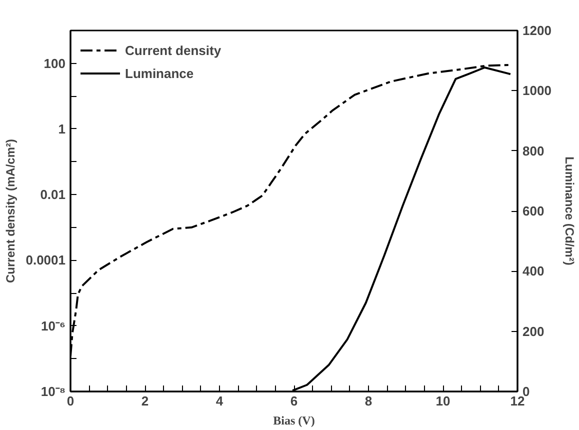 The width and height of the screenshot is (579, 430). Describe the element at coordinates (55, 63) in the screenshot. I see `y-tick-label: 100` at that location.